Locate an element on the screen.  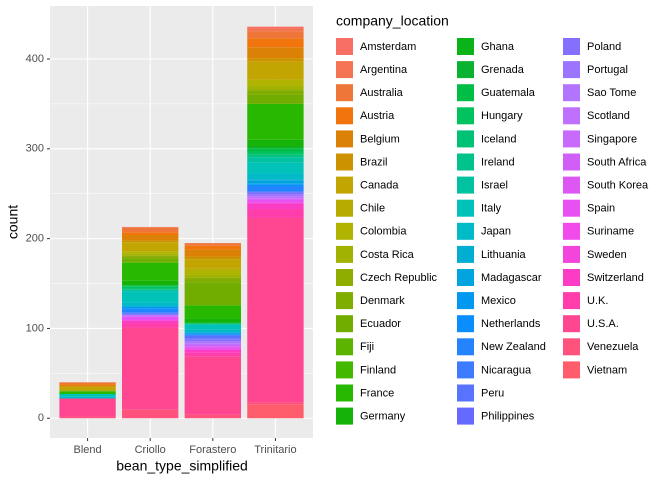
y-axis-title: count is located at coordinates (13, 222).